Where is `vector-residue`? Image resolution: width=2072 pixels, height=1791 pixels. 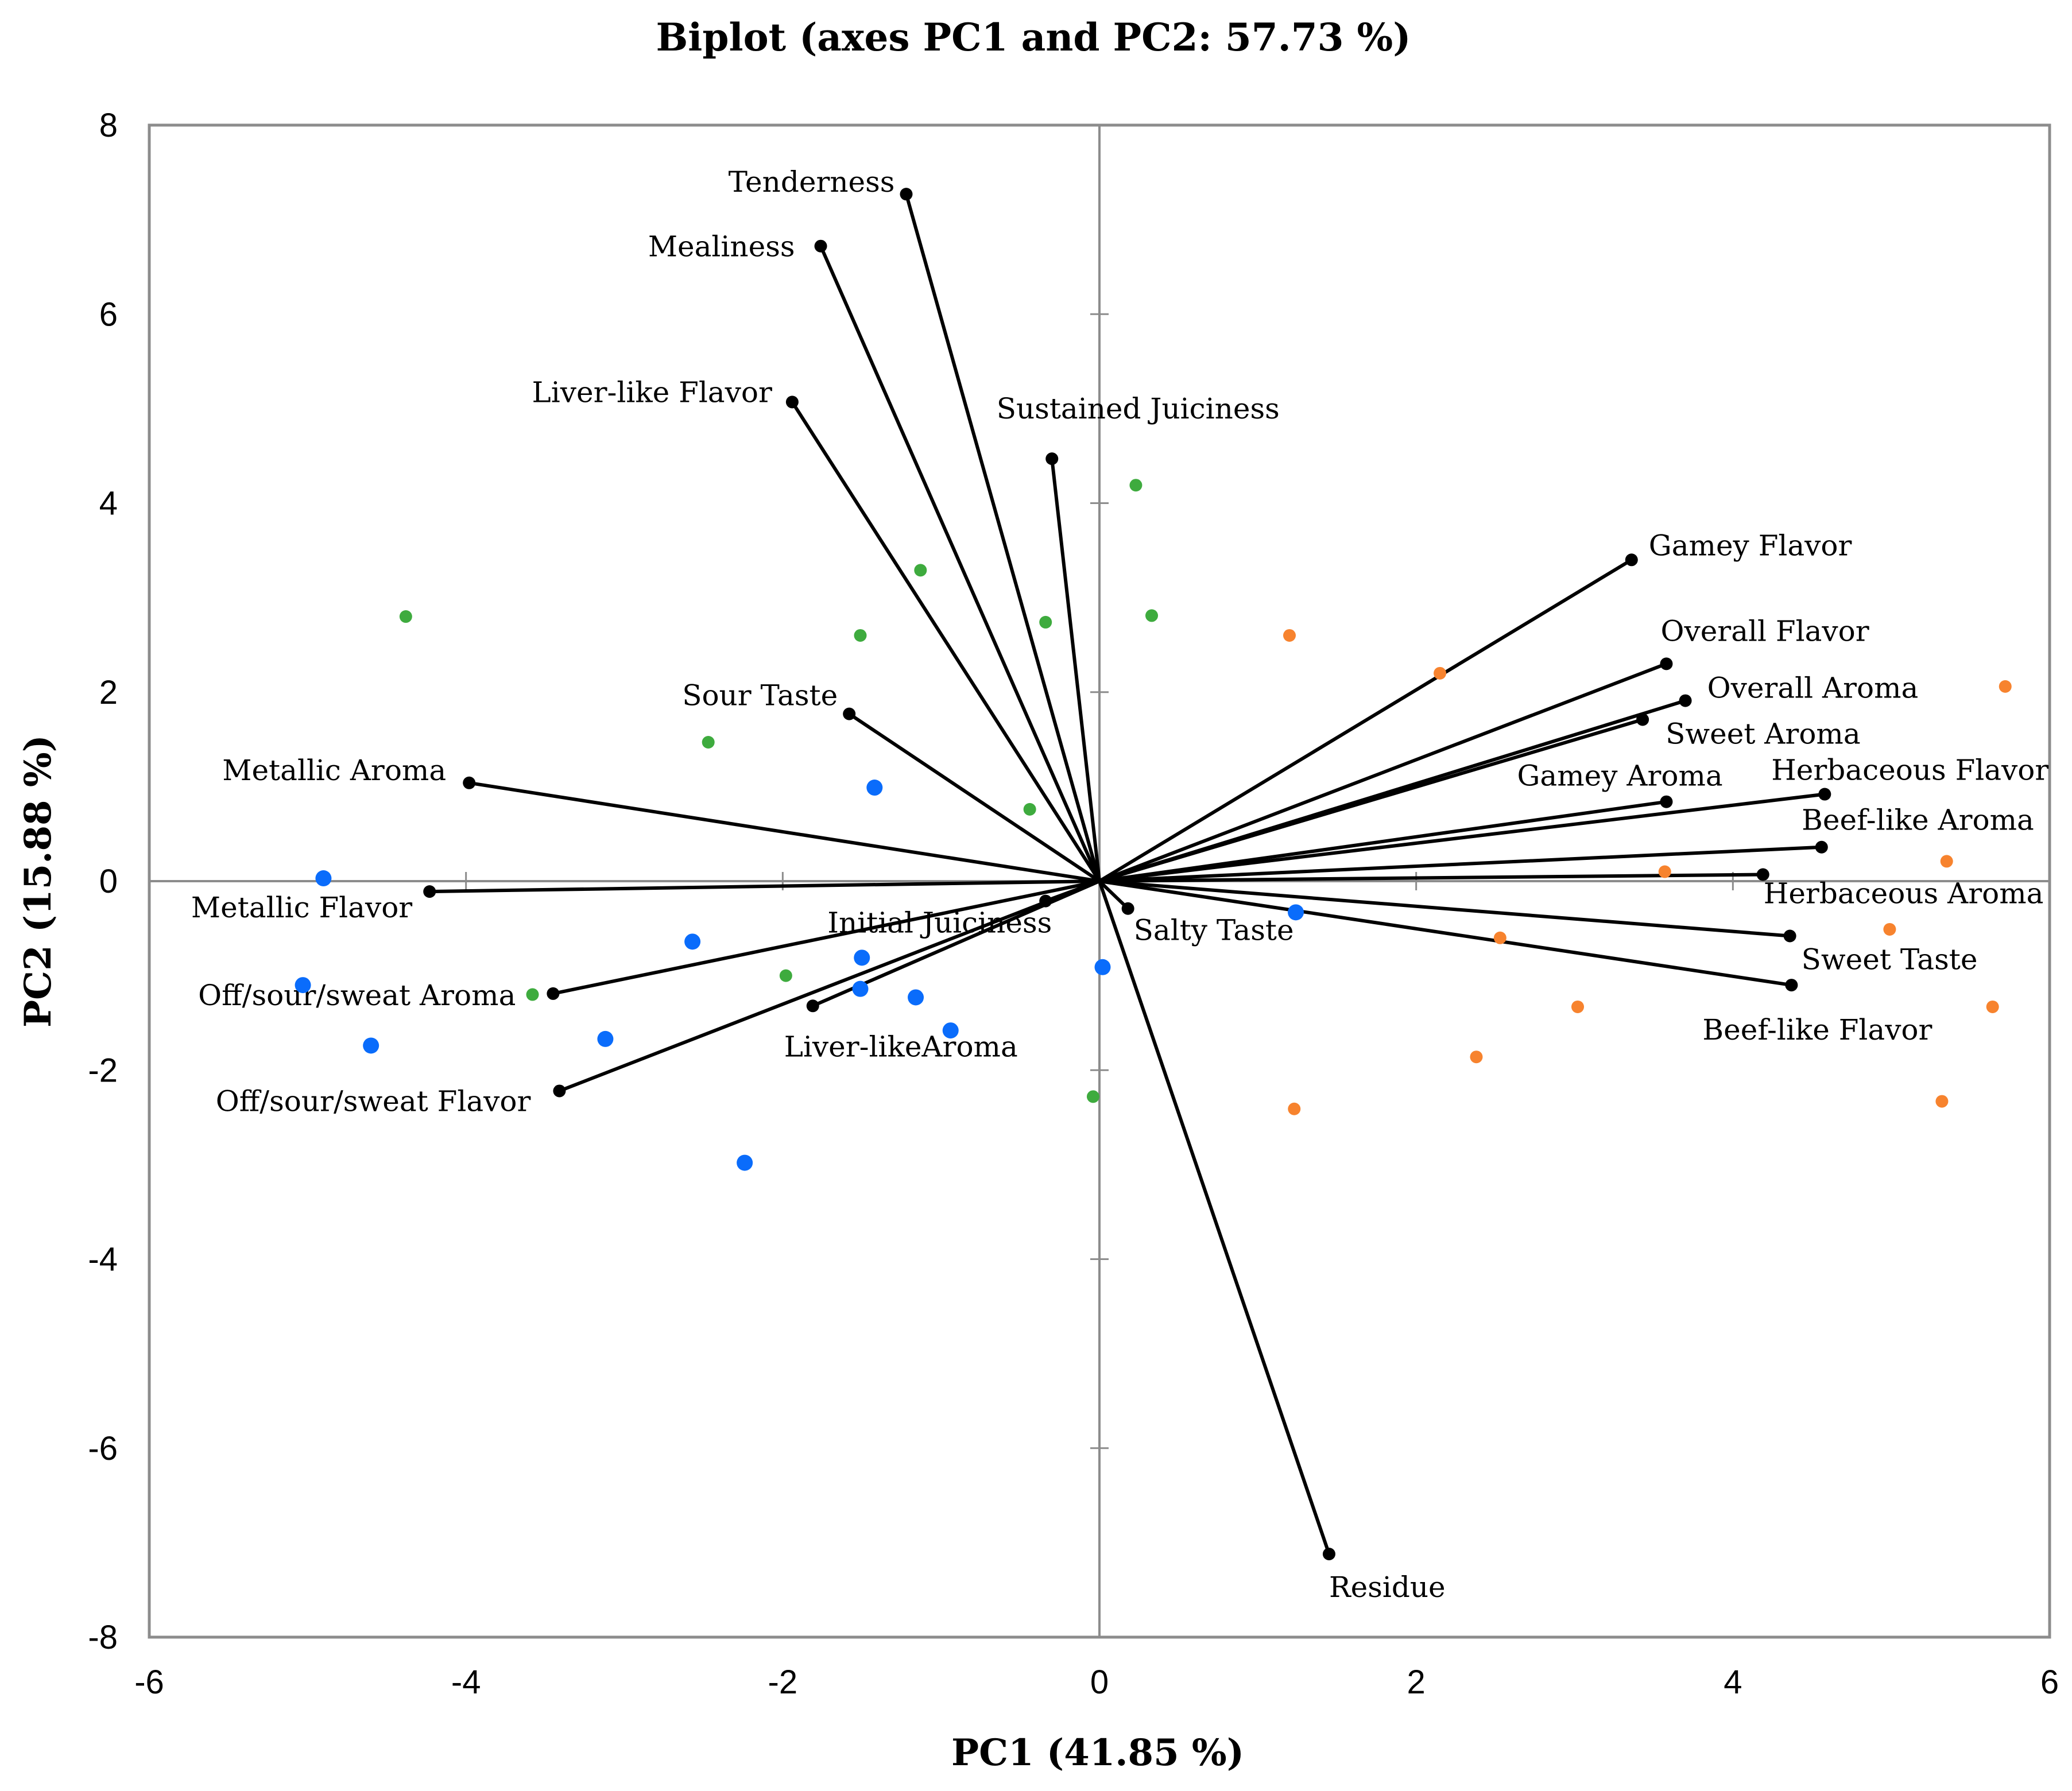
vector-residue is located at coordinates (1214, 1218).